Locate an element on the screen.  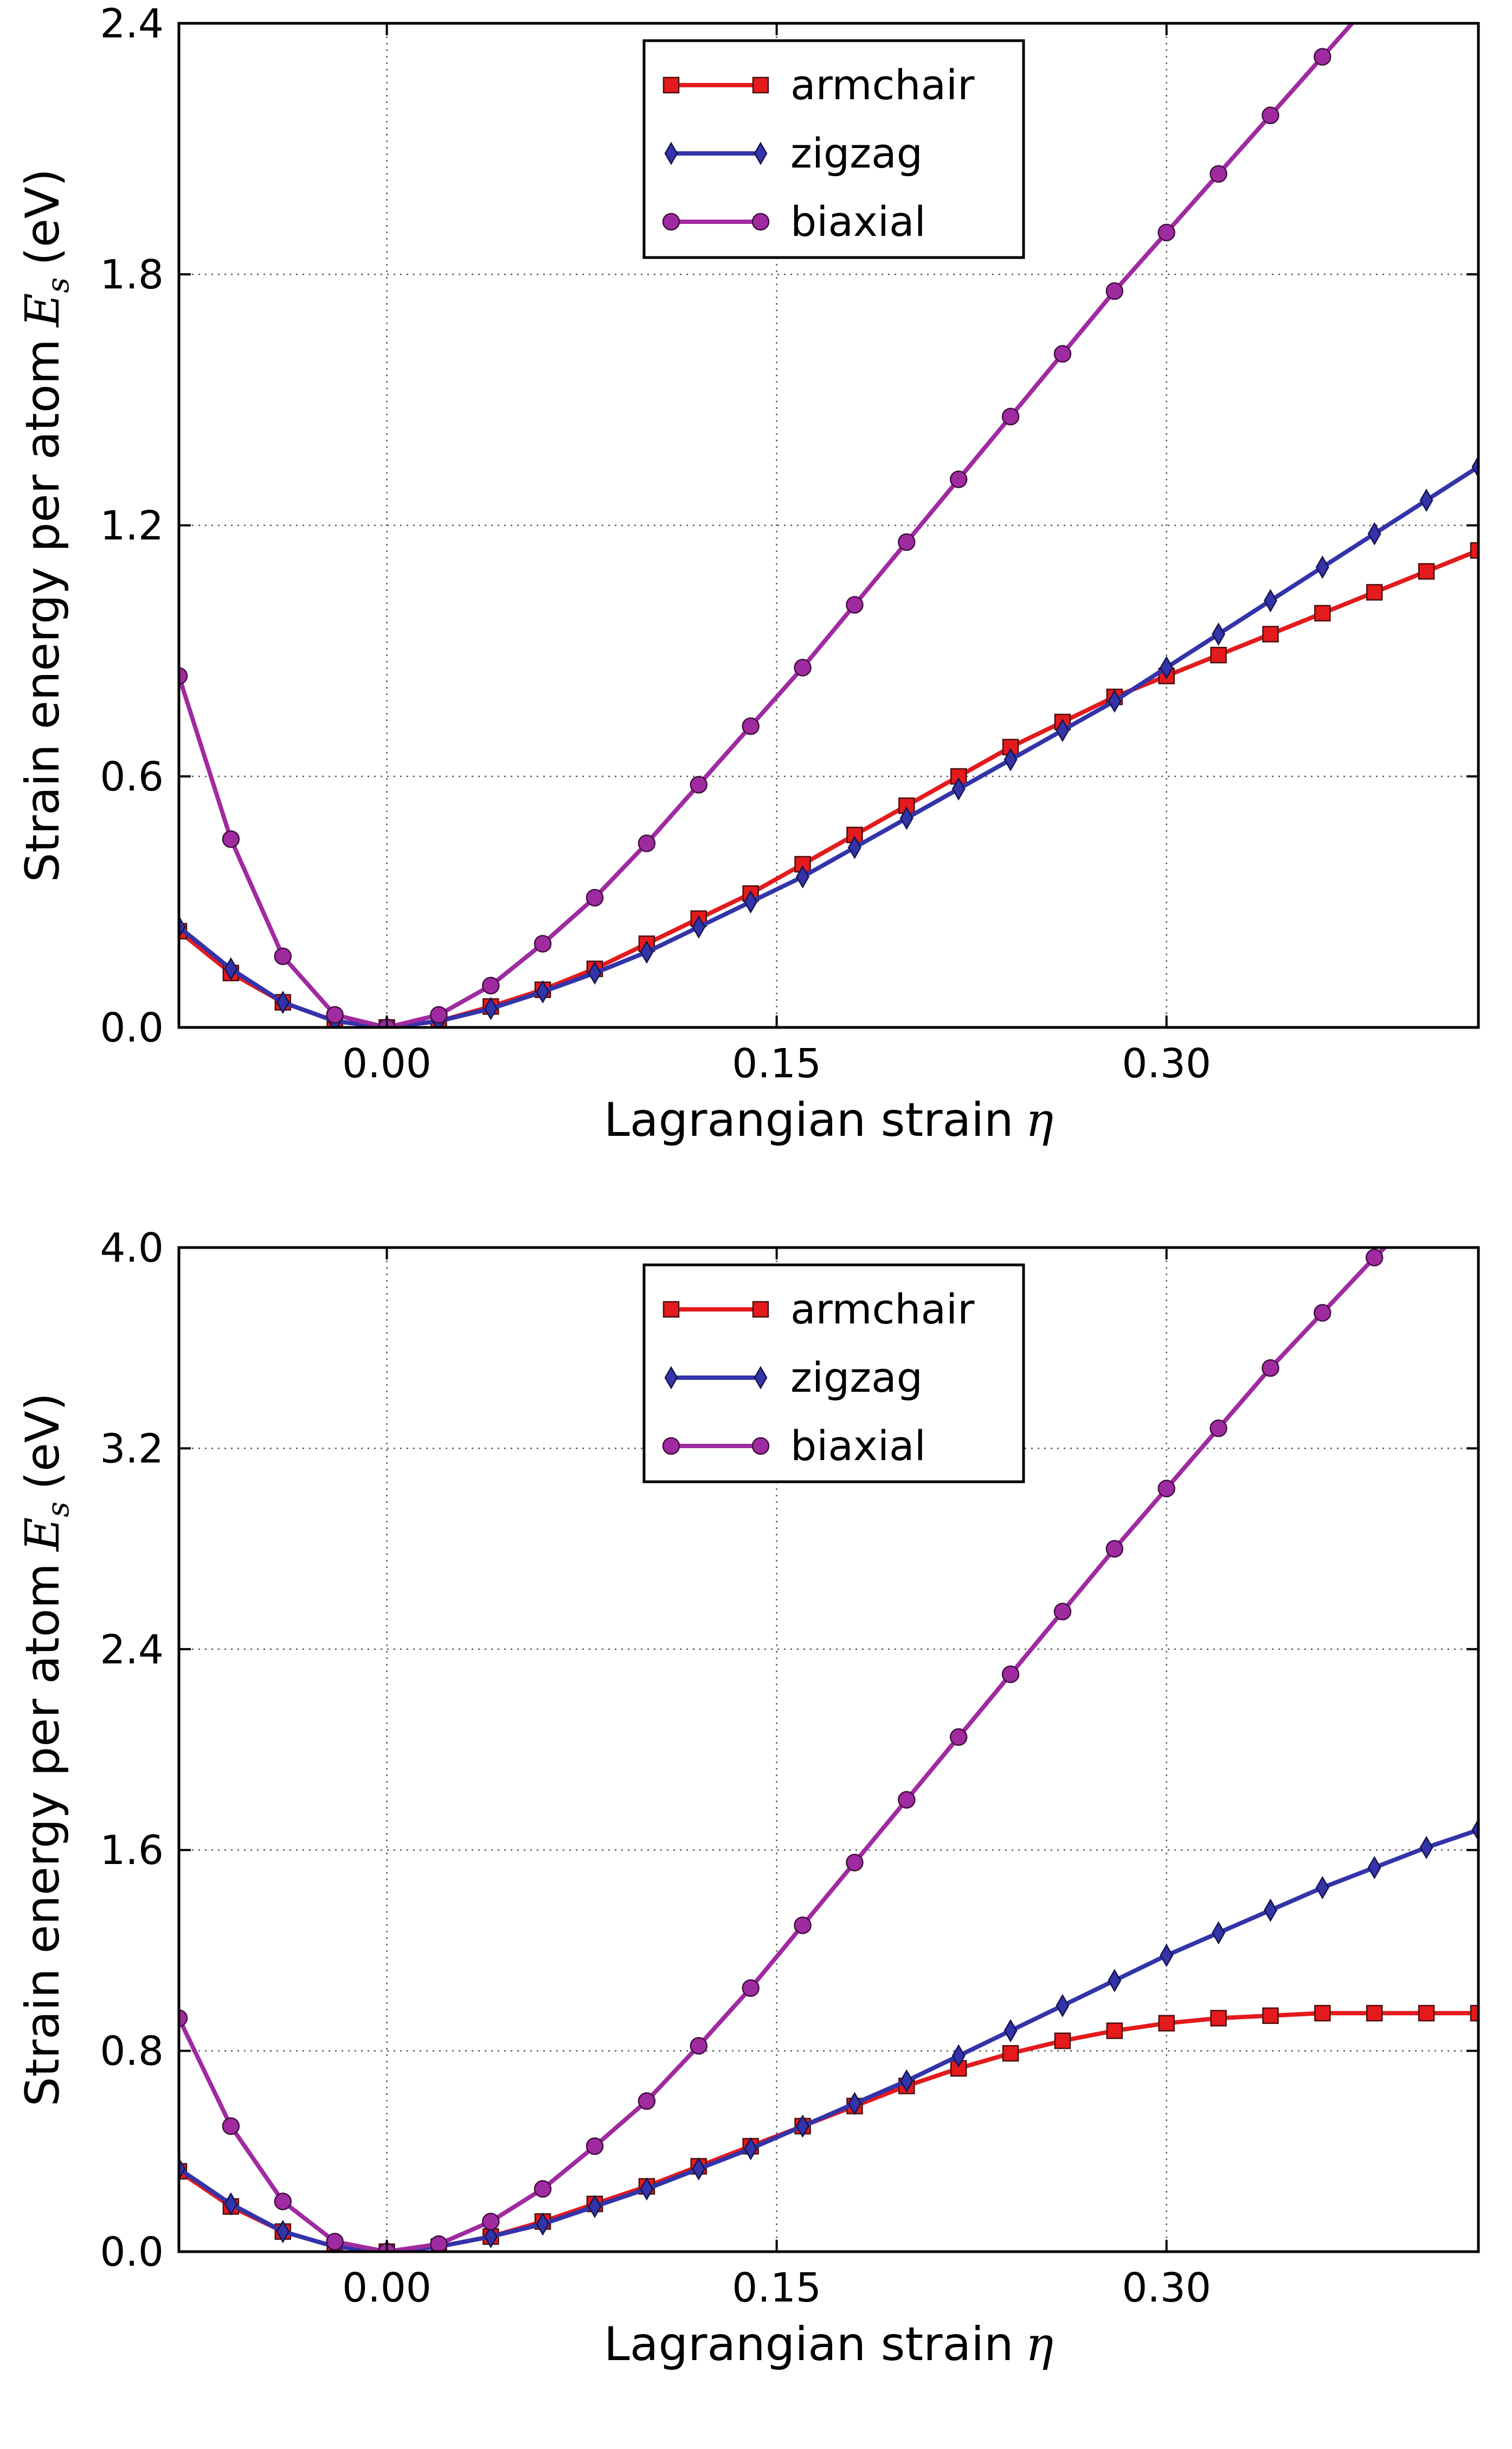
series-line-armchair is located at coordinates (829, 2131).